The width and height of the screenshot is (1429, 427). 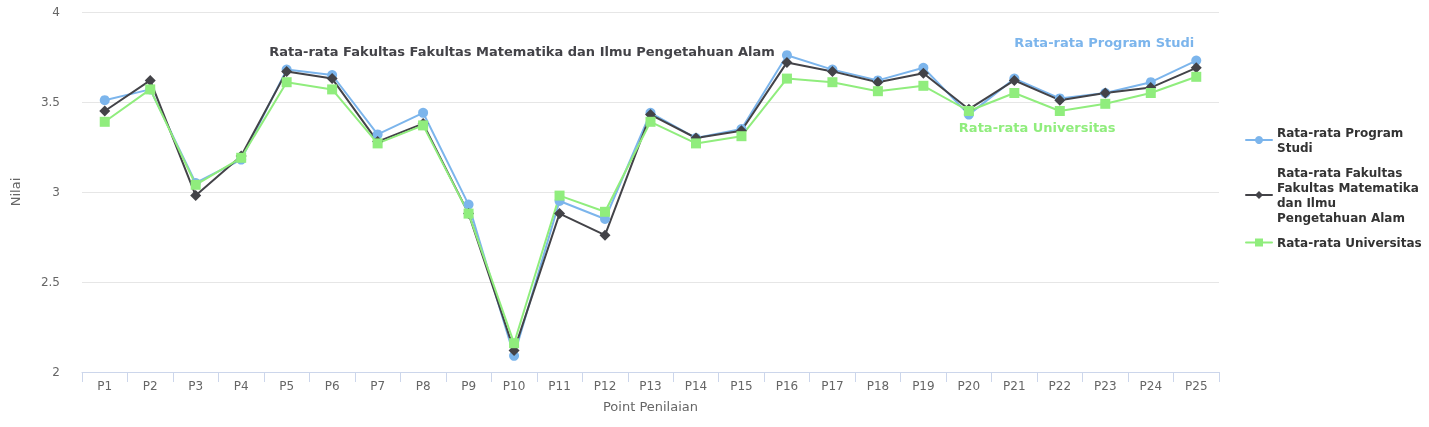 What do you see at coordinates (50, 282) in the screenshot?
I see `y-tick-label: 2.5` at bounding box center [50, 282].